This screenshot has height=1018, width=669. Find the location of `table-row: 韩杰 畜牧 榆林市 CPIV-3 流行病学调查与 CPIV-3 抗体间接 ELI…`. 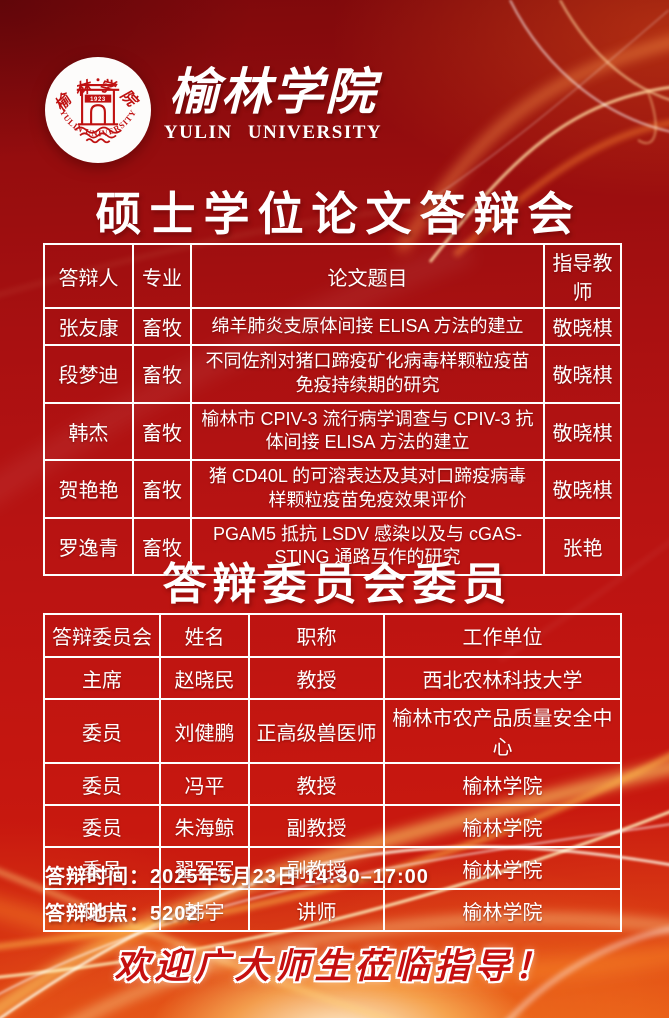

table-row: 韩杰 畜牧 榆林市 CPIV-3 流行病学调查与 CPIV-3 抗体间接 ELI… is located at coordinates (332, 431).